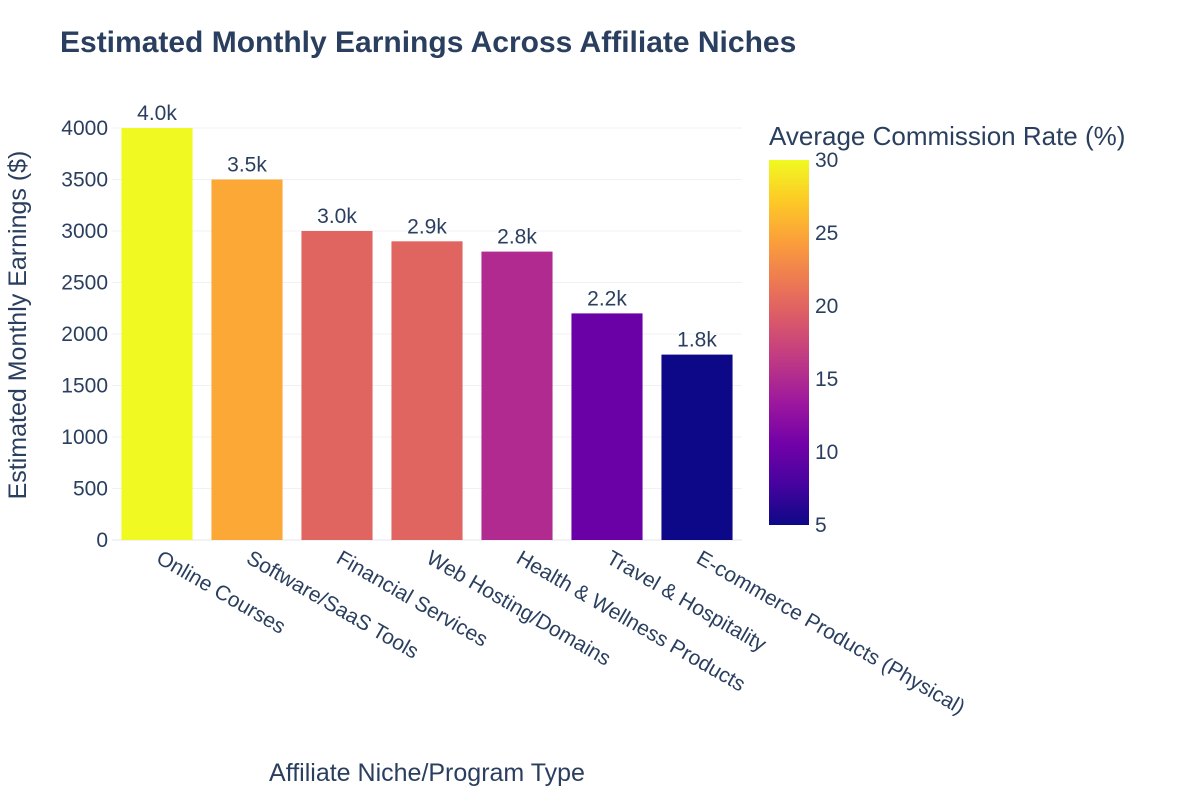  What do you see at coordinates (697, 340) in the screenshot?
I see `bar-value-label: 1.8k` at bounding box center [697, 340].